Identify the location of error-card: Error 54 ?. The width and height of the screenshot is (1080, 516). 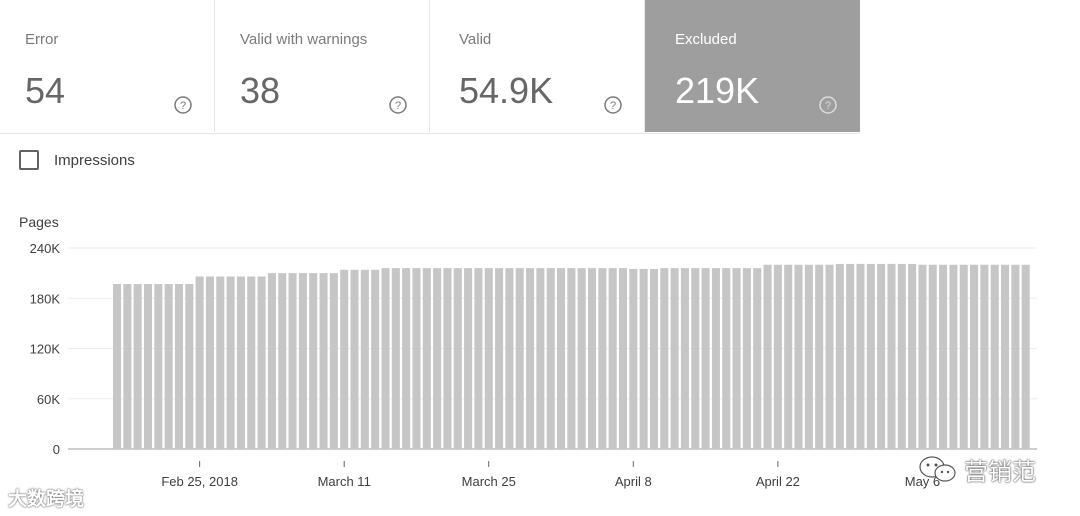
(107, 66).